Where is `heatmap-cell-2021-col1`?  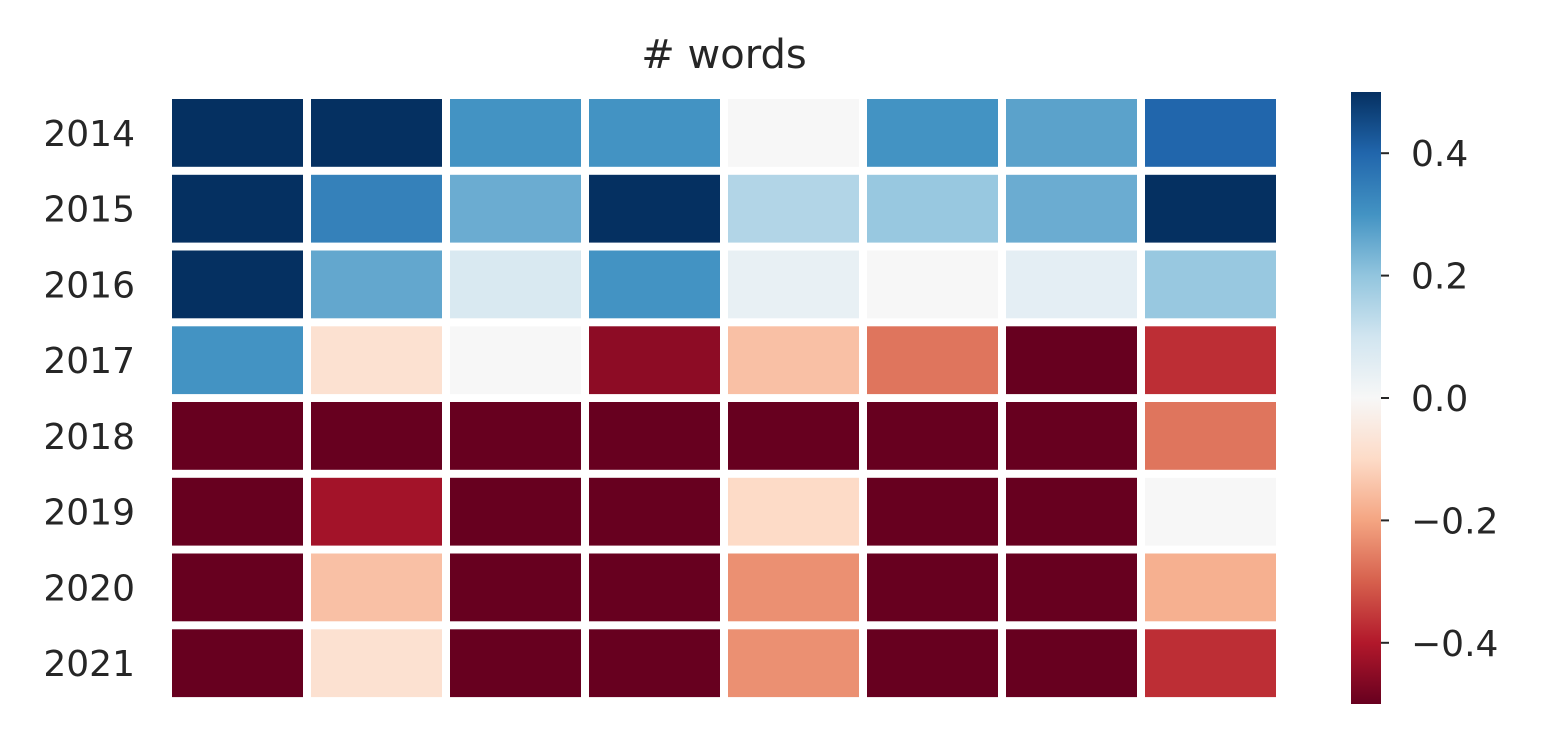 heatmap-cell-2021-col1 is located at coordinates (237, 663).